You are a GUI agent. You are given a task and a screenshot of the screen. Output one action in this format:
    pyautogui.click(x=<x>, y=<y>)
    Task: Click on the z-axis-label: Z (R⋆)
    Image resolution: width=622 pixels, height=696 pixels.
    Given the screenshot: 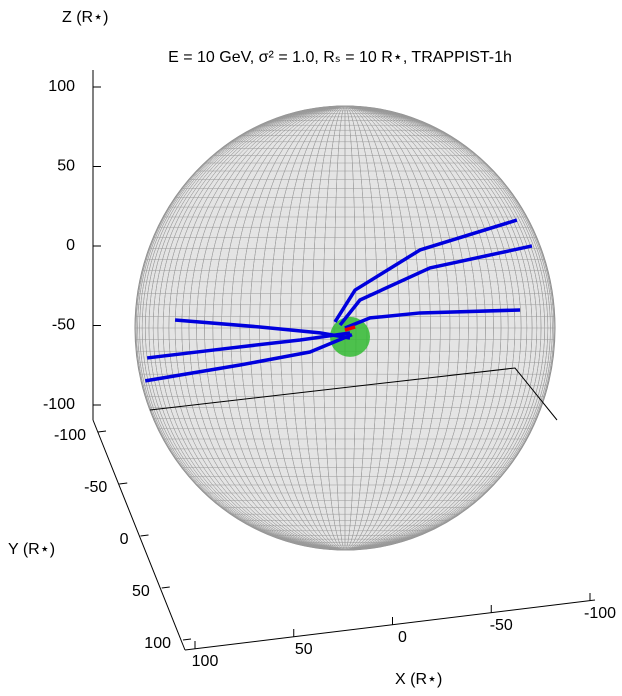 What is the action you would take?
    pyautogui.click(x=85, y=17)
    